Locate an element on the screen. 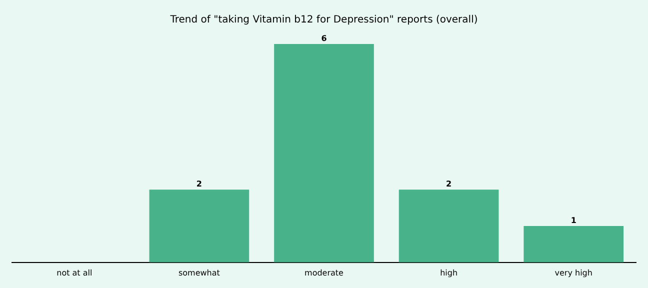  x-tick-label: moderate is located at coordinates (324, 273).